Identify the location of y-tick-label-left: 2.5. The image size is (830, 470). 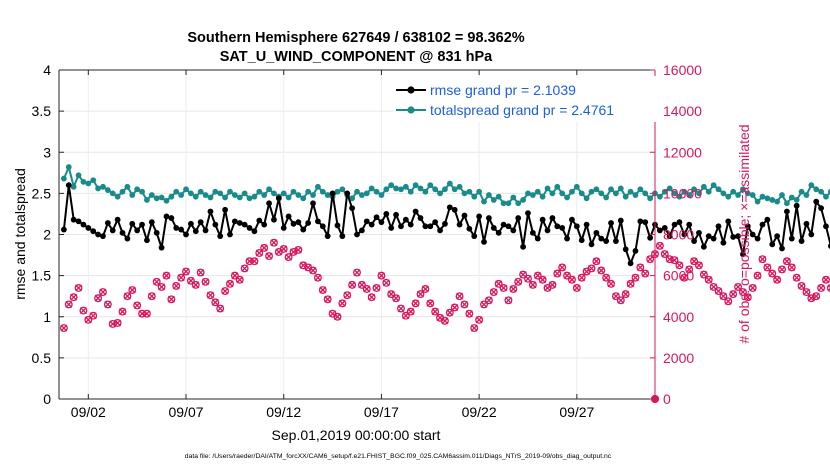
(42, 193).